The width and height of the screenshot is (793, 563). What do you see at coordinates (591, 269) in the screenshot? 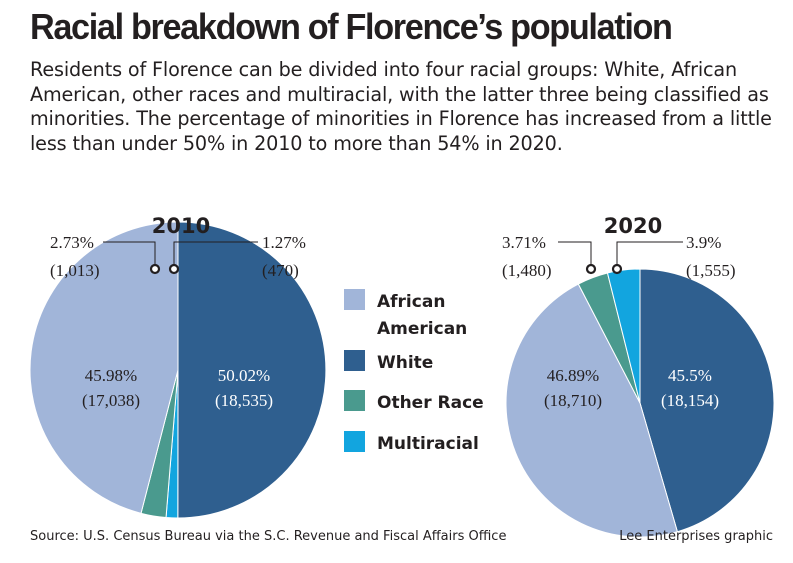
I see `callout-marker-2020-other-race` at bounding box center [591, 269].